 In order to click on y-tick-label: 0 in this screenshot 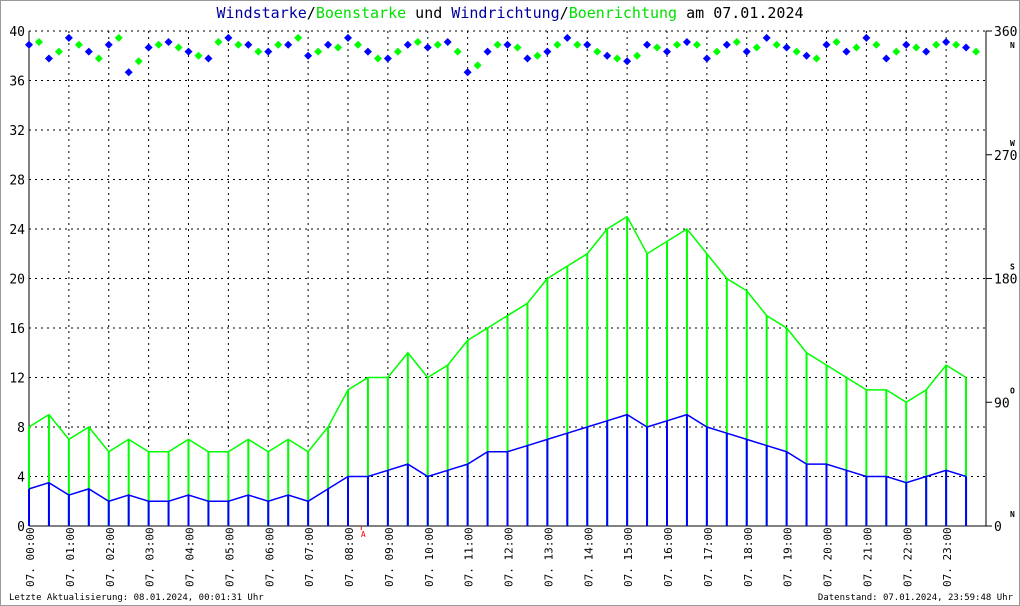, I will do `click(21, 527)`.